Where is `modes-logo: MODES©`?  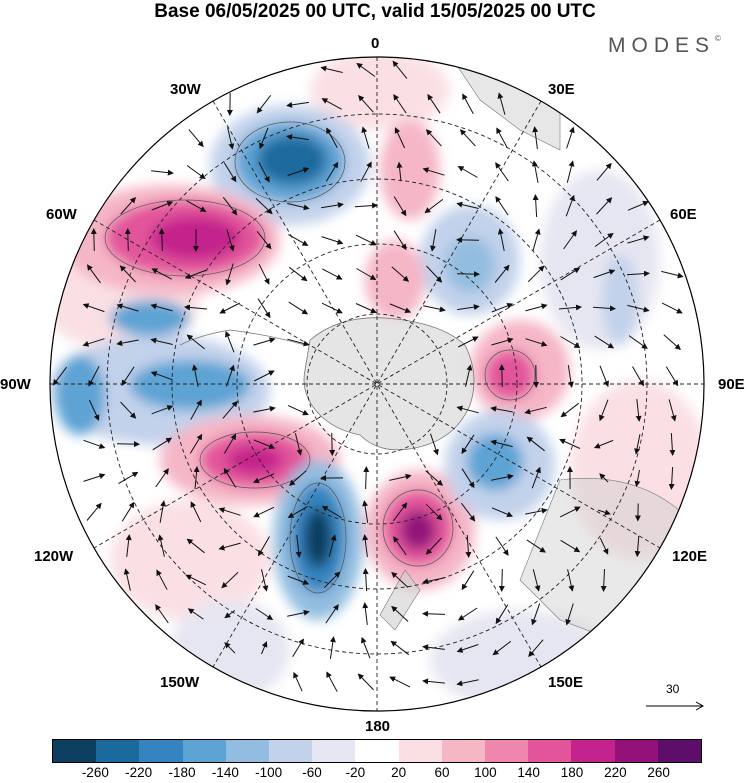 modes-logo: MODES© is located at coordinates (664, 45).